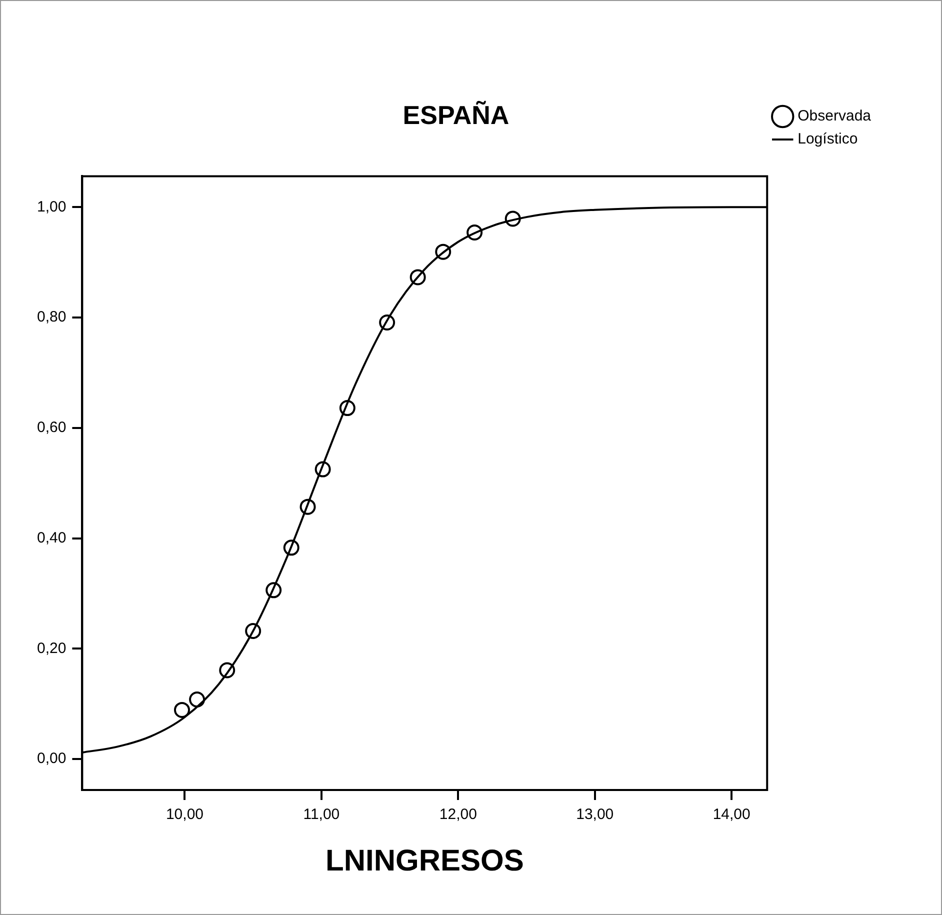 The width and height of the screenshot is (942, 915). What do you see at coordinates (185, 815) in the screenshot?
I see `x-tick-label: 10,00` at bounding box center [185, 815].